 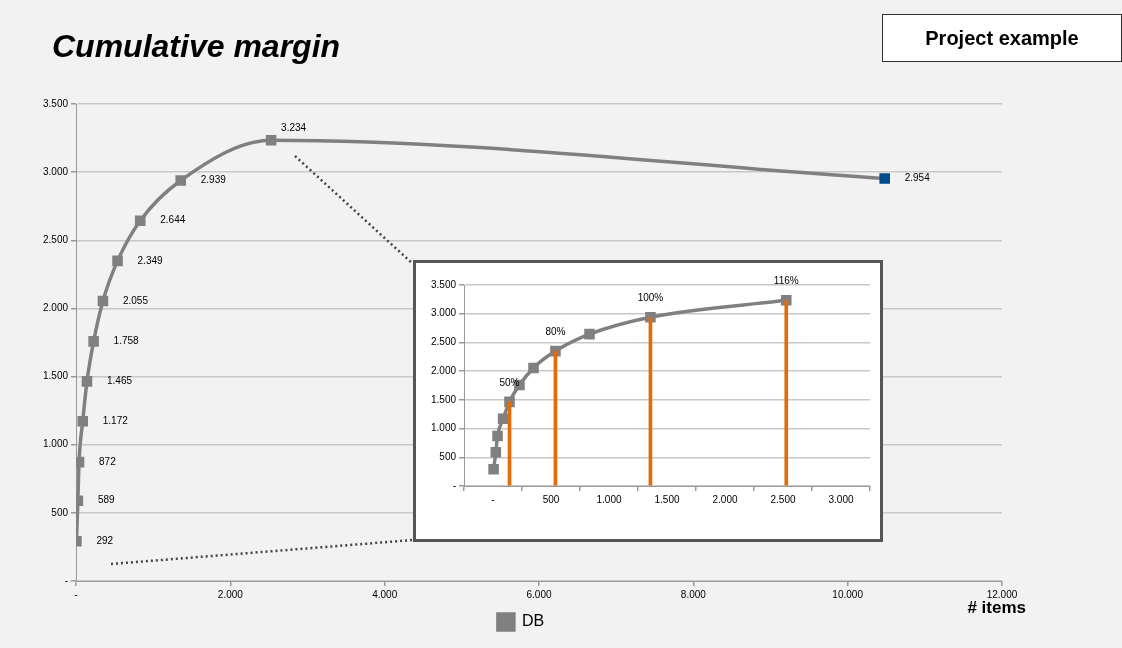 What do you see at coordinates (150, 260) in the screenshot?
I see `data-label: 2.349` at bounding box center [150, 260].